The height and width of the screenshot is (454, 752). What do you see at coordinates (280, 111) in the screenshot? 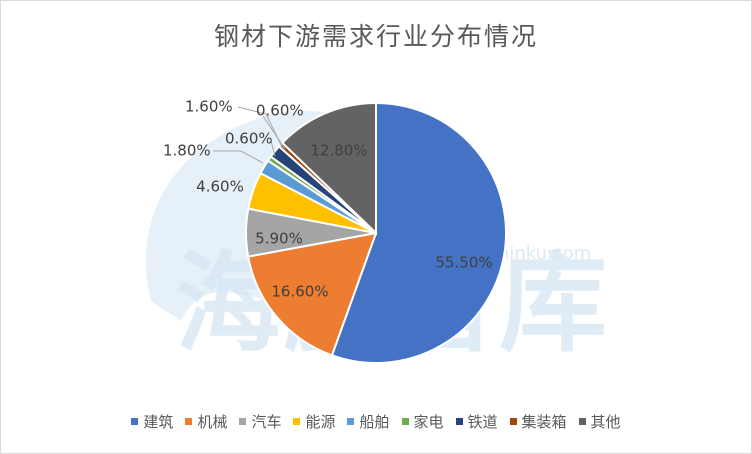
I see `data-label-7: 0.60%` at bounding box center [280, 111].